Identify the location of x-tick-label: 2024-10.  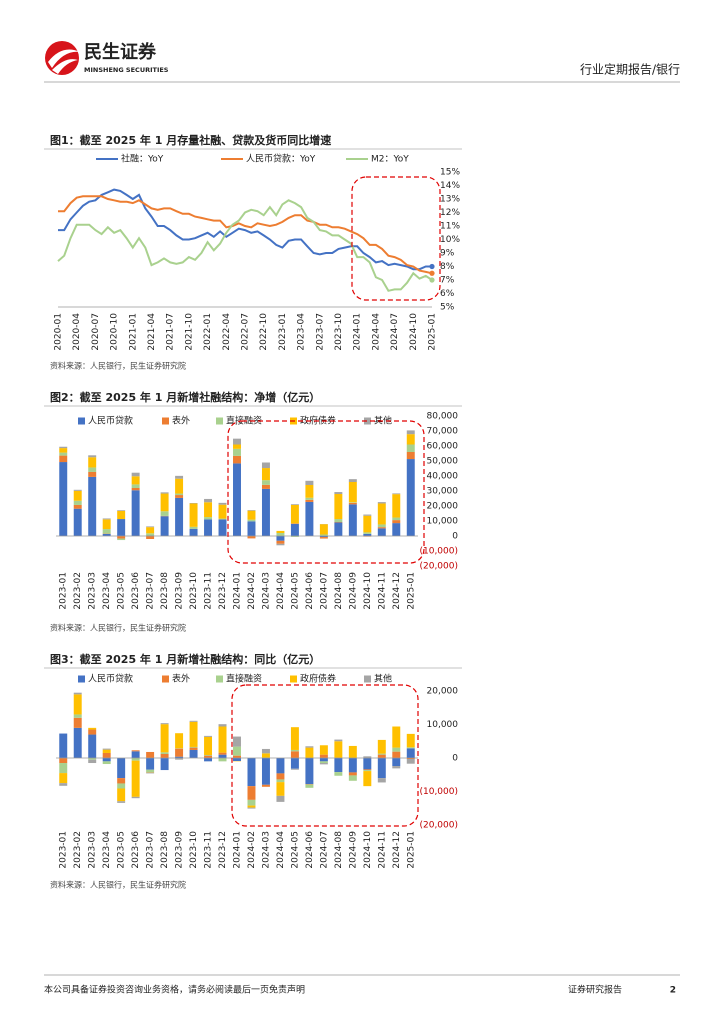
(368, 591).